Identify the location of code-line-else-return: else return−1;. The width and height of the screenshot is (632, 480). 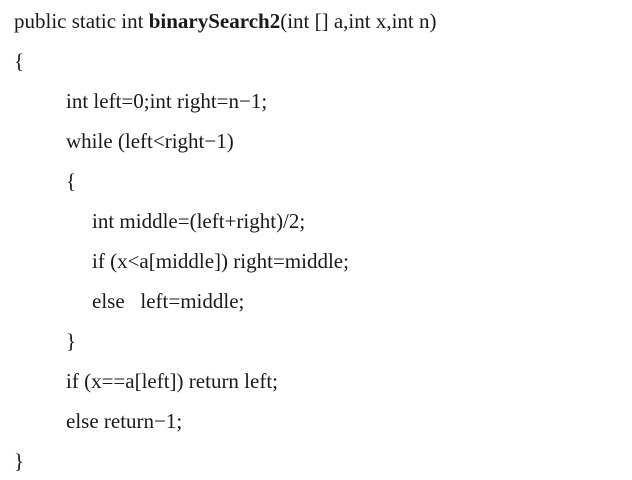
(124, 421).